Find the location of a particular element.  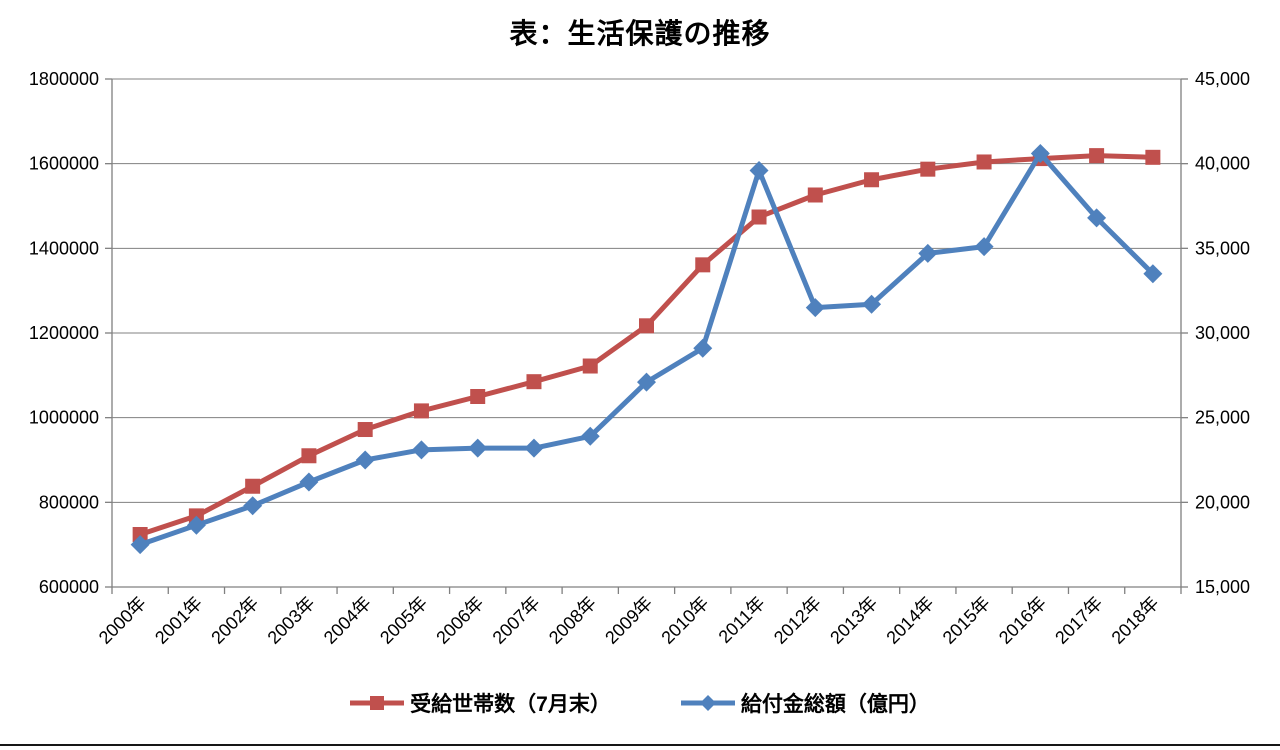

blue-diamond-marker-icon is located at coordinates (707, 703).